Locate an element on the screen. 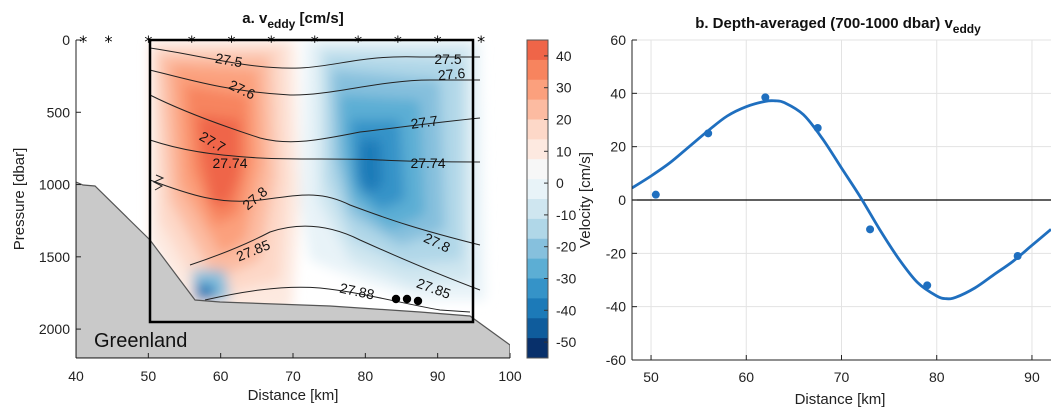 This screenshot has width=1051, height=413. y-axis-label: Pressure [dbar] is located at coordinates (19, 199).